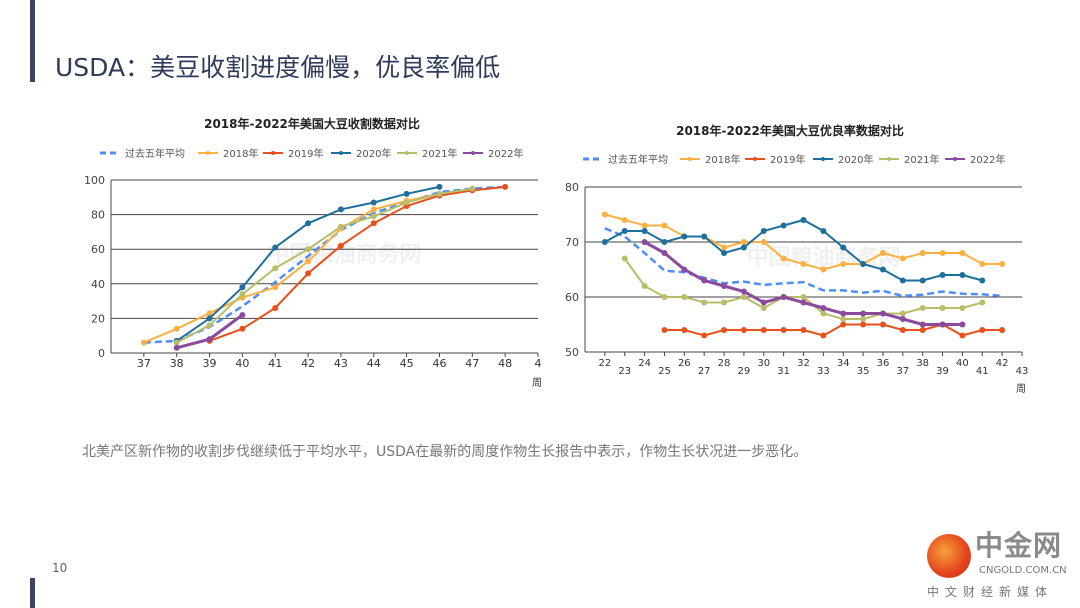 The image size is (1080, 608). I want to click on y-tick-label: 70, so click(572, 242).